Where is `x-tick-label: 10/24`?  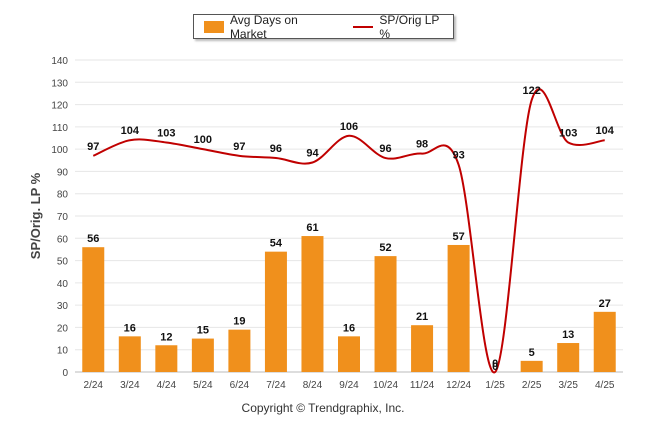
x-tick-label: 10/24 is located at coordinates (385, 385).